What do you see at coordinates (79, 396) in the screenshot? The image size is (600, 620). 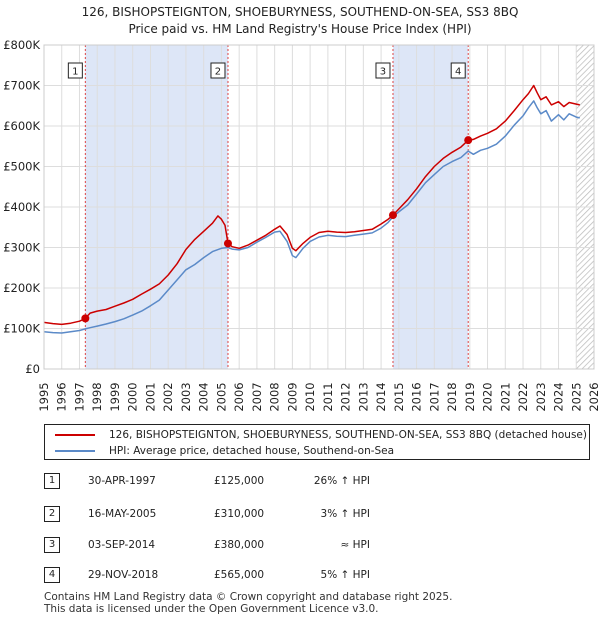 I see `x-tick-label: 1997` at bounding box center [79, 396].